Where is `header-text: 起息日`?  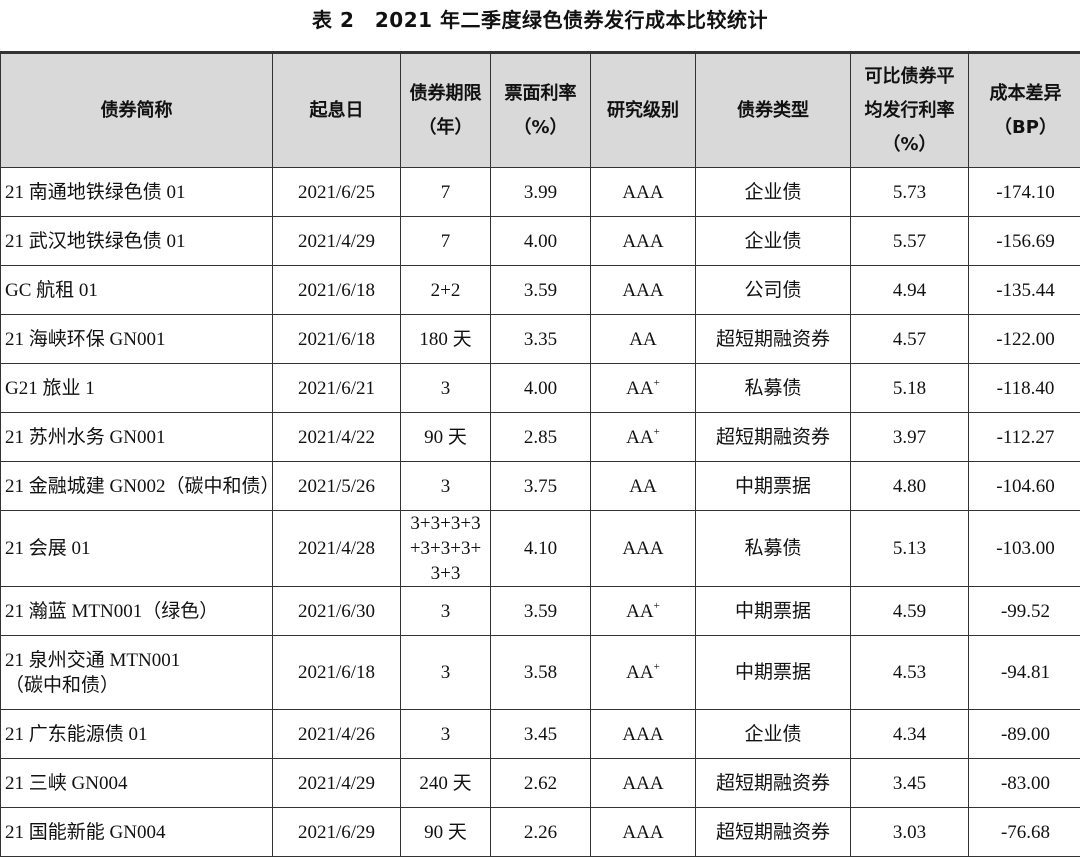 header-text: 起息日 is located at coordinates (336, 110).